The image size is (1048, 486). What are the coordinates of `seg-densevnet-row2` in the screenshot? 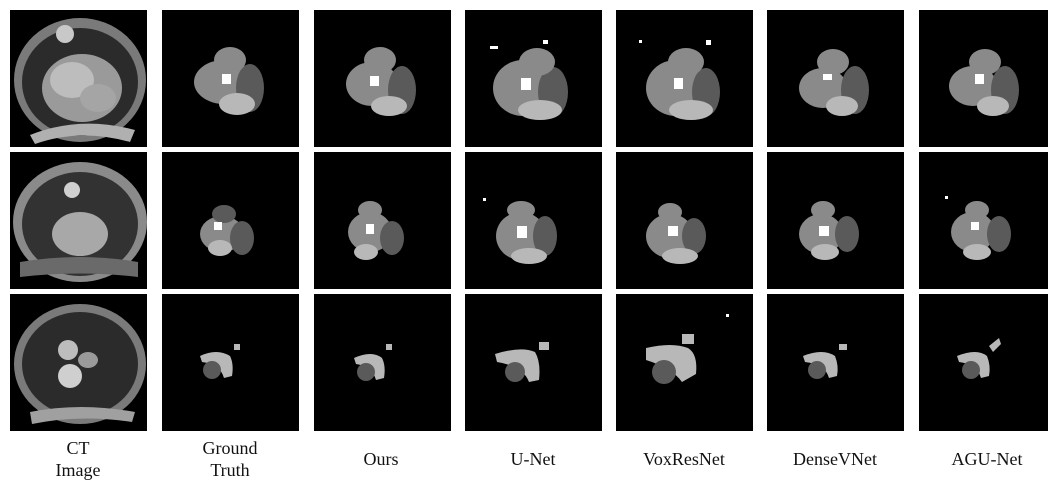 It's located at (835, 220).